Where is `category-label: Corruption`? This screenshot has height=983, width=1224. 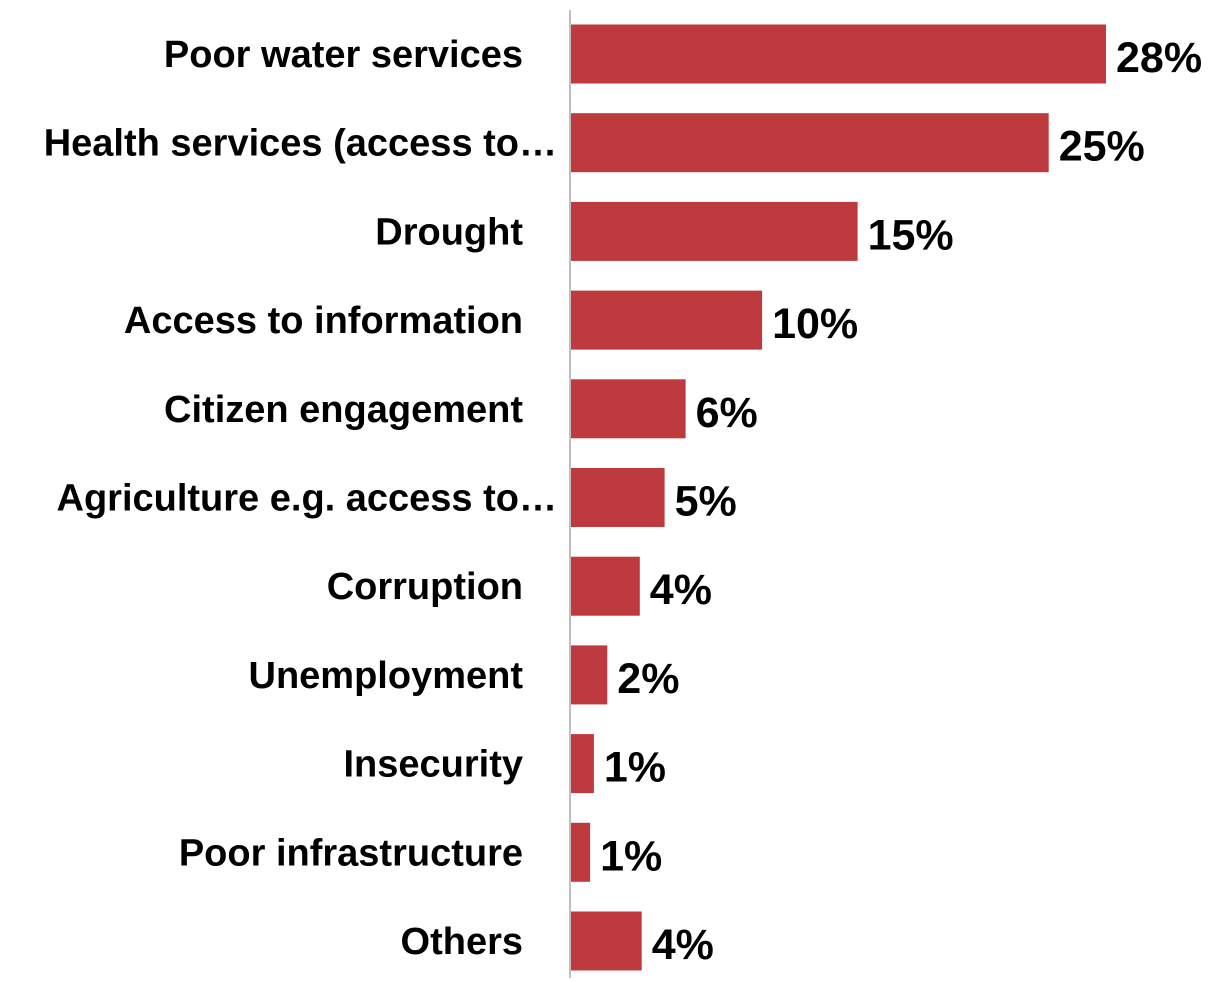 category-label: Corruption is located at coordinates (425, 587).